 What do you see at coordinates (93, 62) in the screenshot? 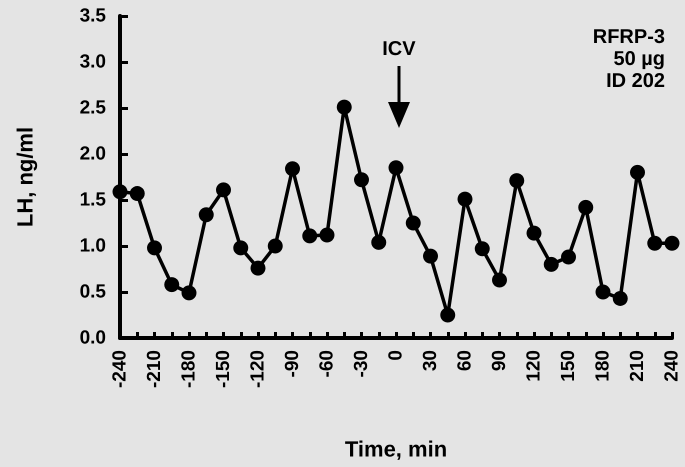
I see `y-tick-label: 3.0` at bounding box center [93, 62].